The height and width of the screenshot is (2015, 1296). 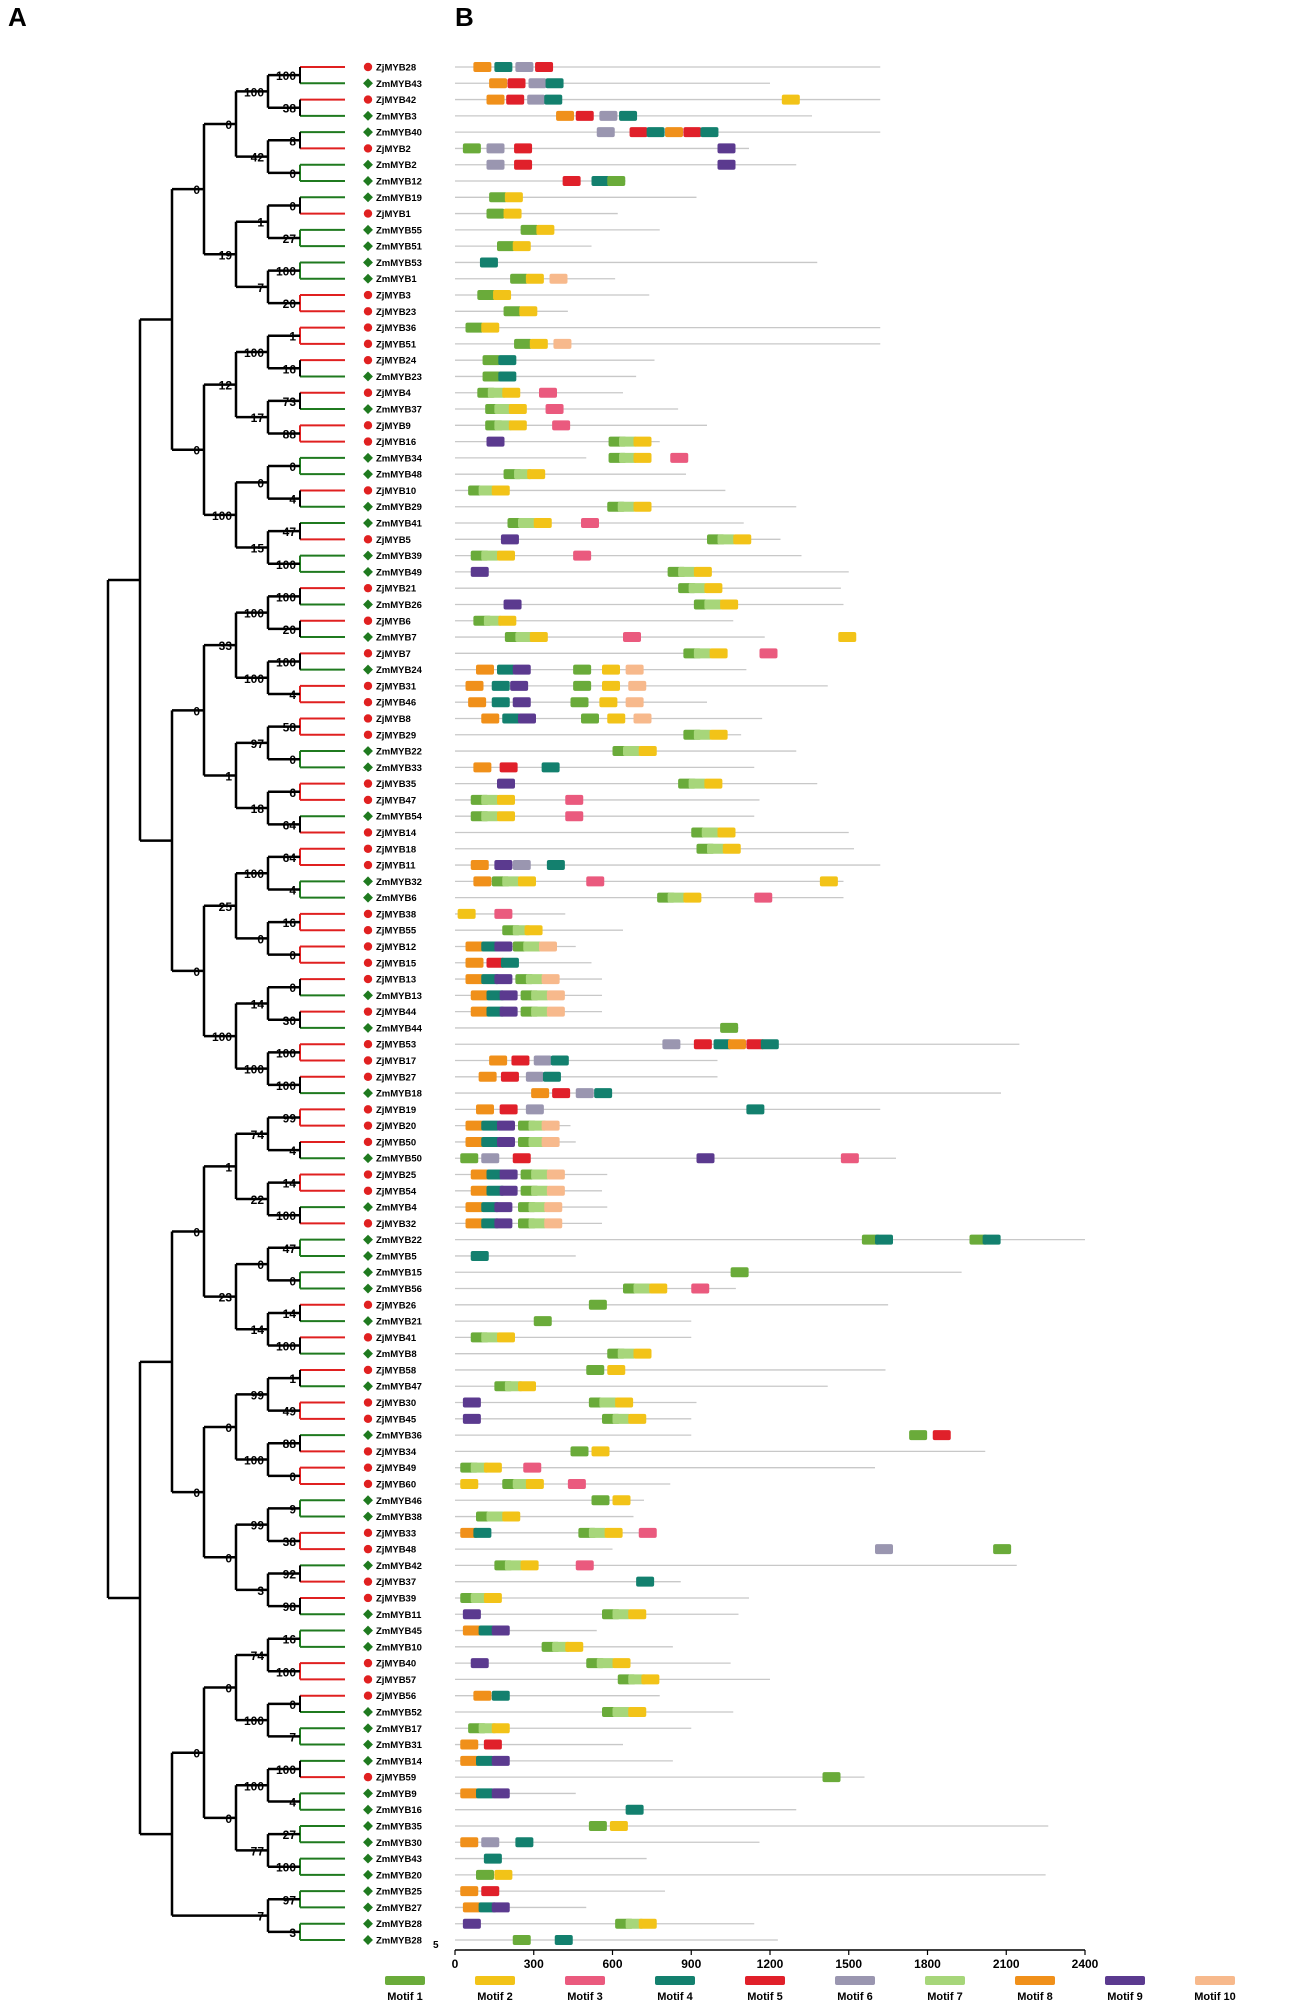 What do you see at coordinates (258, 809) in the screenshot?
I see `bootstrap-value: 18` at bounding box center [258, 809].